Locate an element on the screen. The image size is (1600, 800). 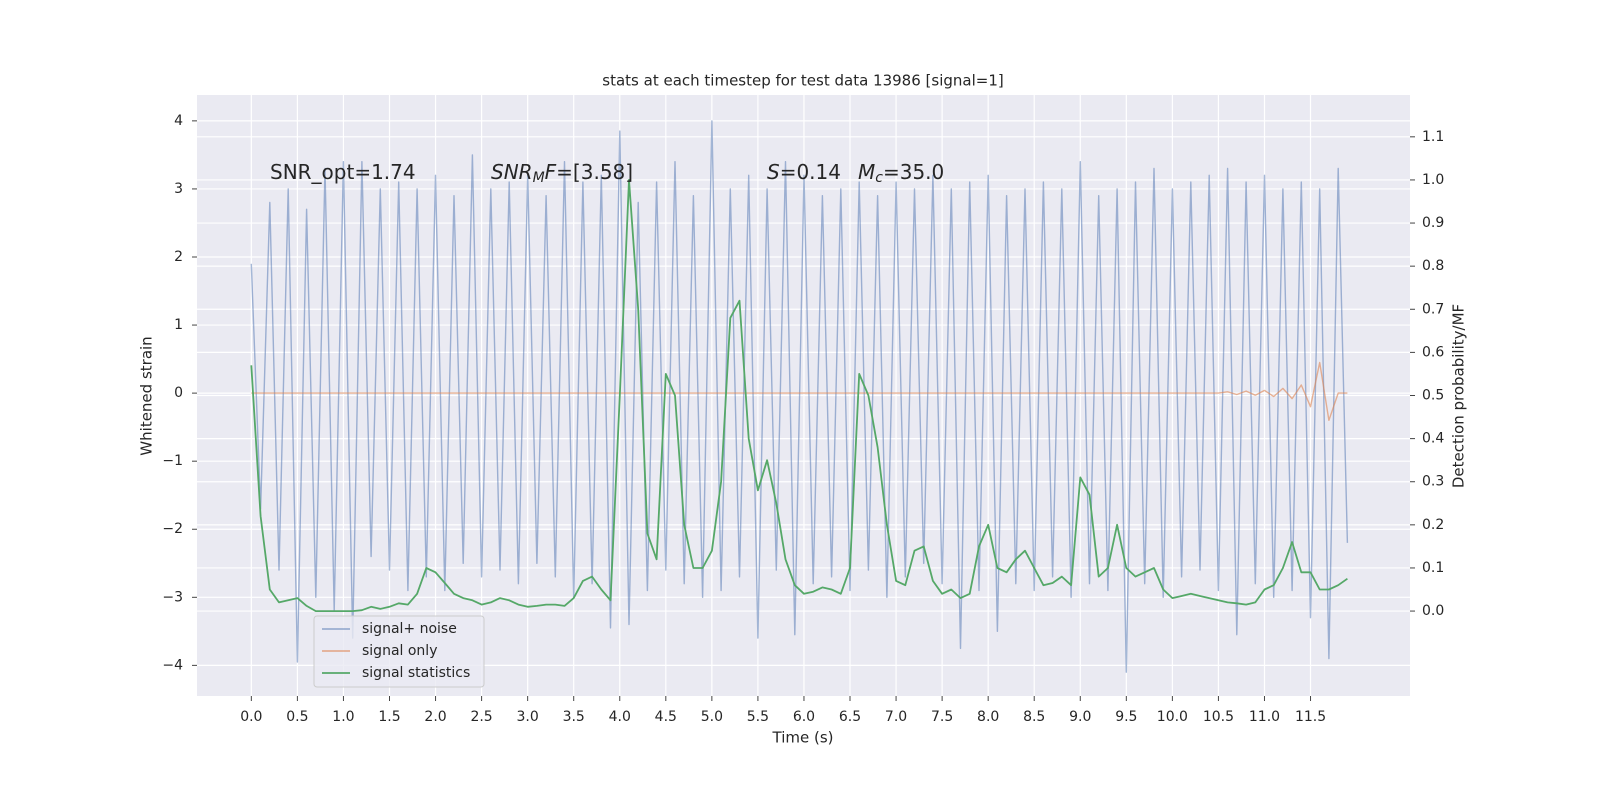
x-tick-label: 9.5 is located at coordinates (1126, 717).